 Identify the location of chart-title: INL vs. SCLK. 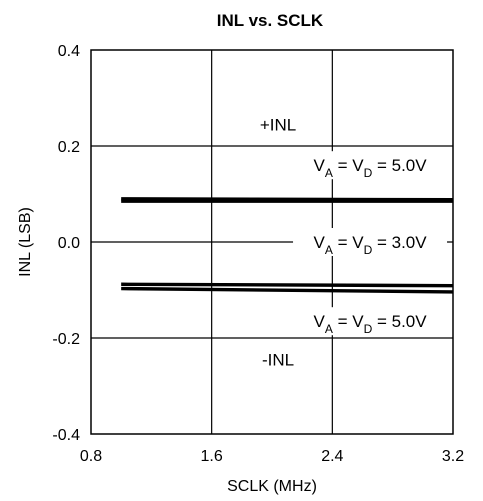
(270, 20).